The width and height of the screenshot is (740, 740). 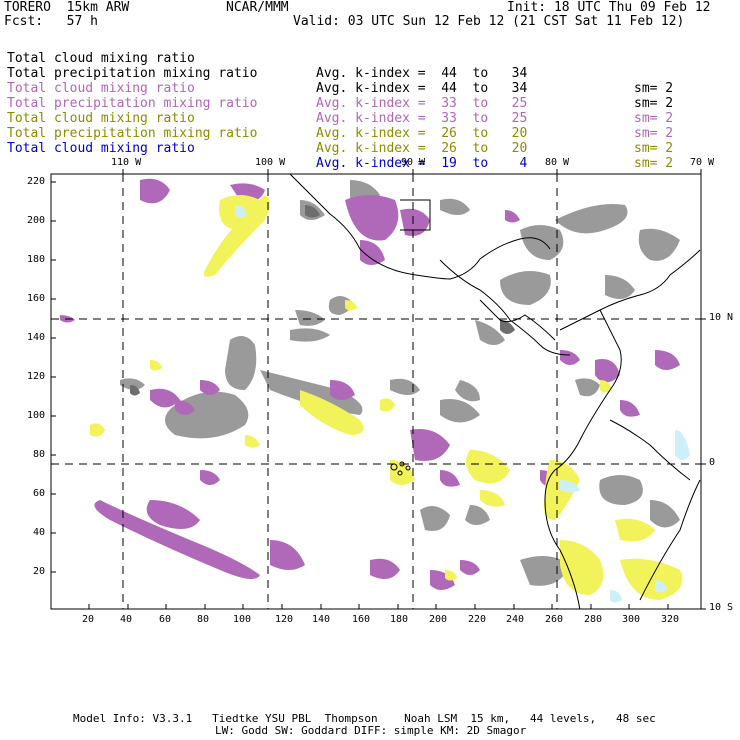 What do you see at coordinates (39, 493) in the screenshot?
I see `y-tick-label: 60` at bounding box center [39, 493].